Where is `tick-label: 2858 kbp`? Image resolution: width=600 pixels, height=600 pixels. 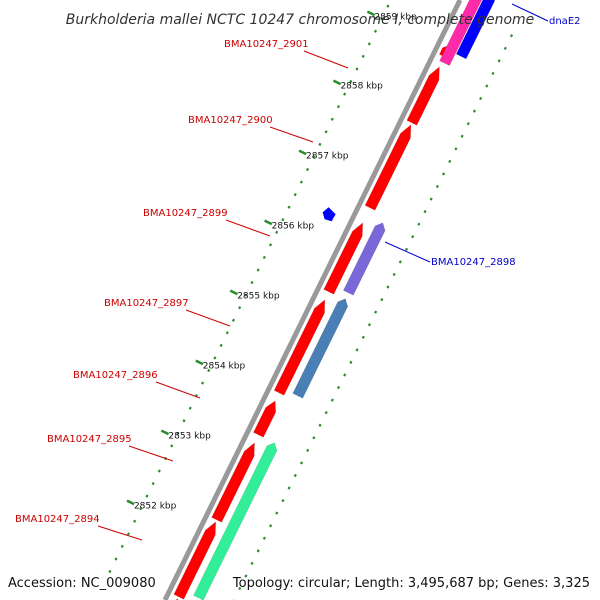
tick-label: 2858 kbp is located at coordinates (361, 87).